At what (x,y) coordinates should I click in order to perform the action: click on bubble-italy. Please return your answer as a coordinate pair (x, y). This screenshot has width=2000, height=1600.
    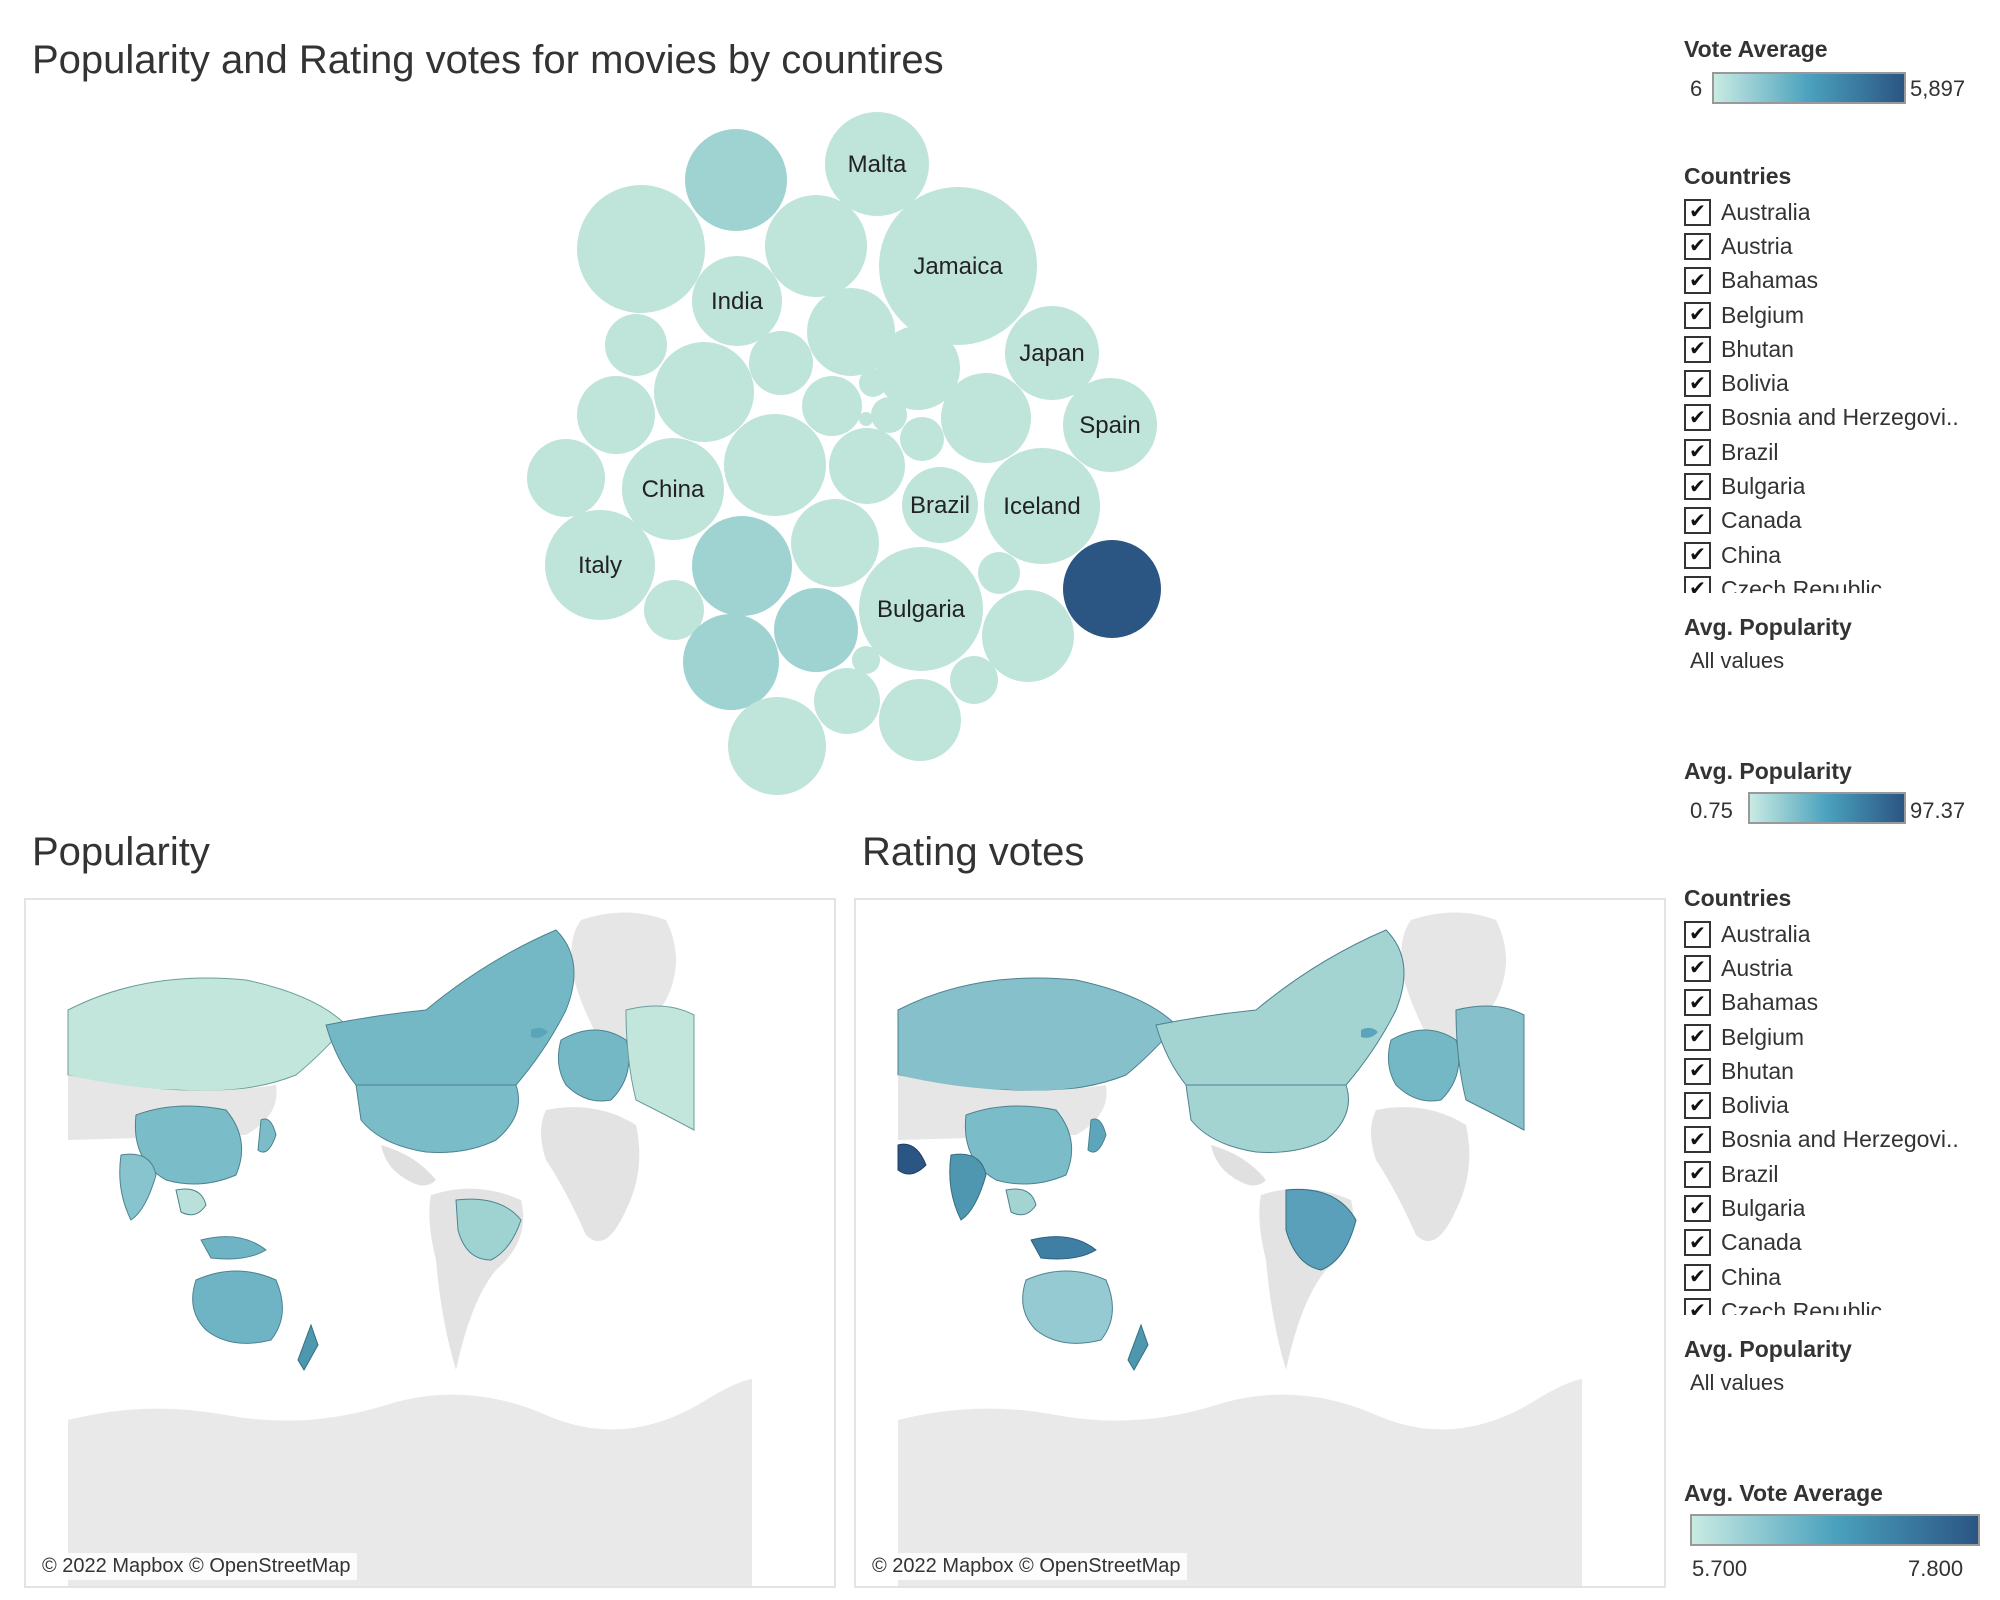
    Looking at the image, I should click on (600, 565).